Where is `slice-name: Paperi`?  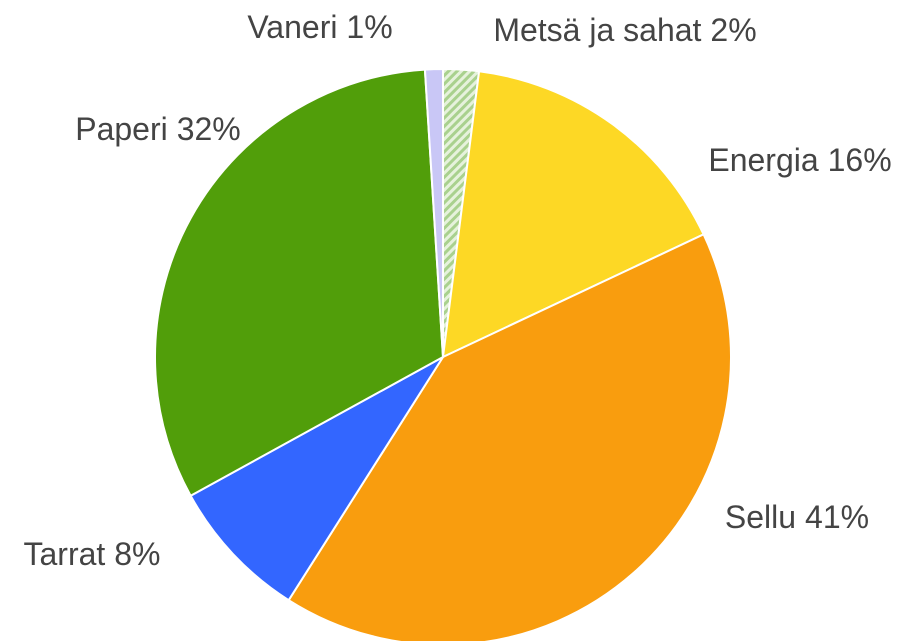 slice-name: Paperi is located at coordinates (121, 129).